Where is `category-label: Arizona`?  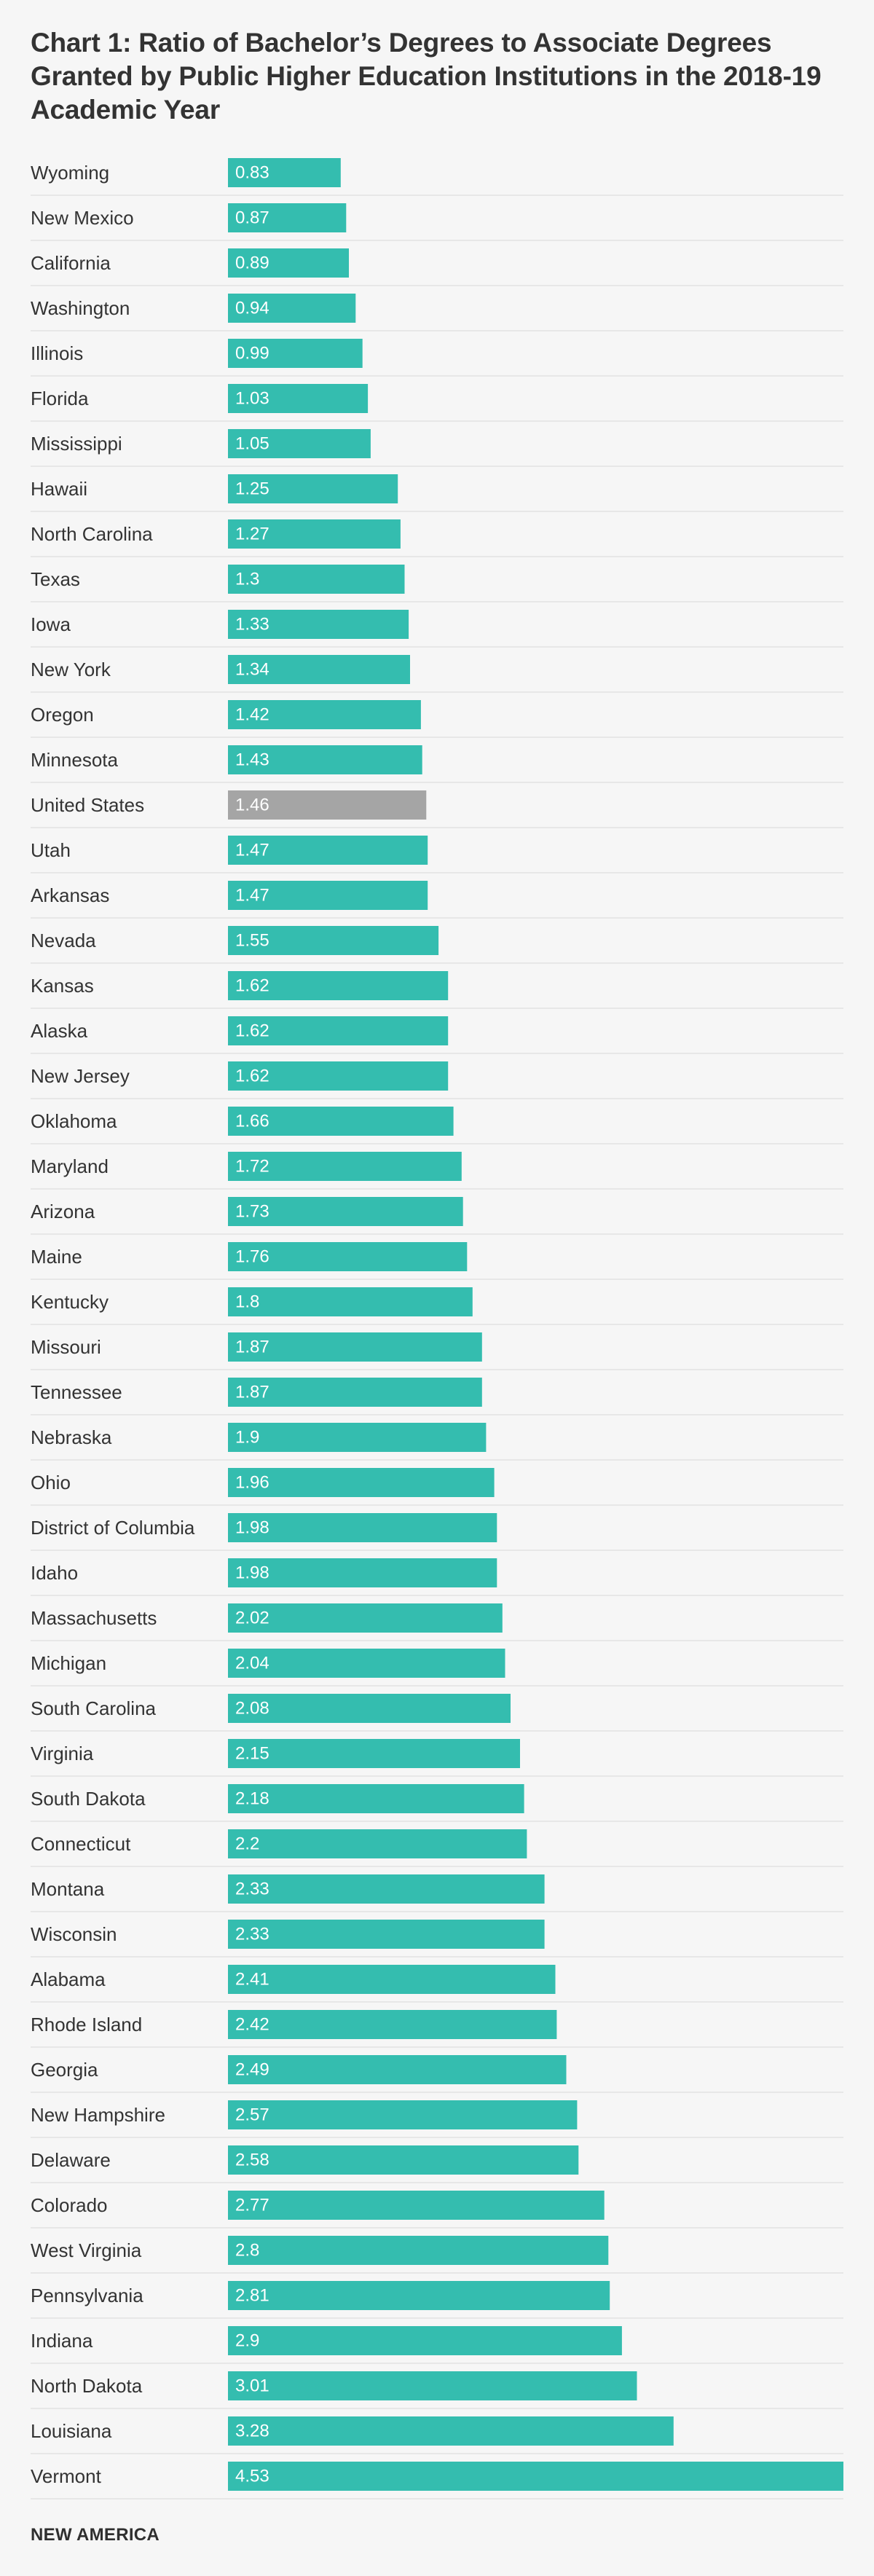
category-label: Arizona is located at coordinates (63, 1211).